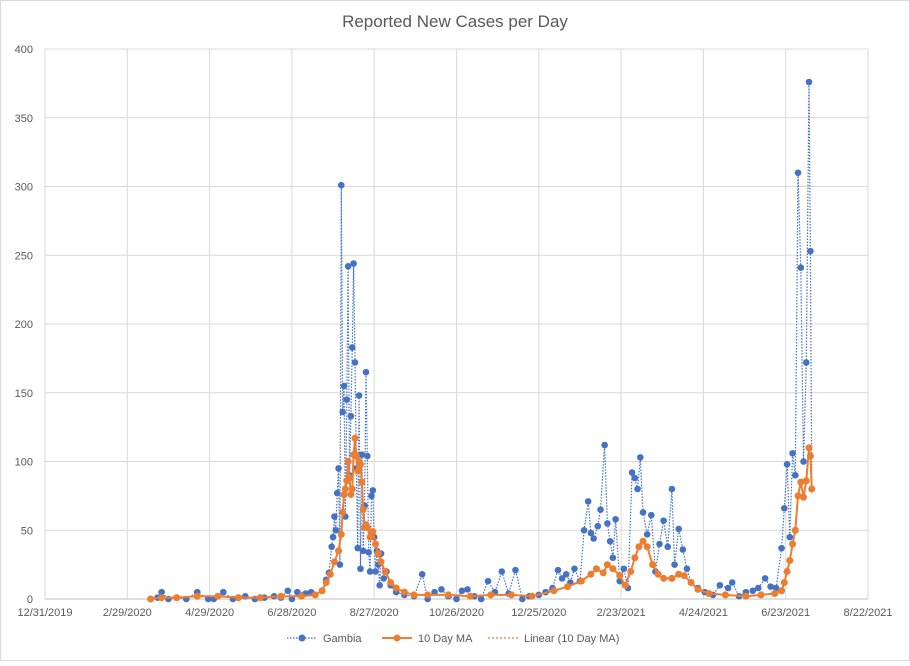 This screenshot has height=666, width=910. I want to click on y-tick-label: 50, so click(27, 531).